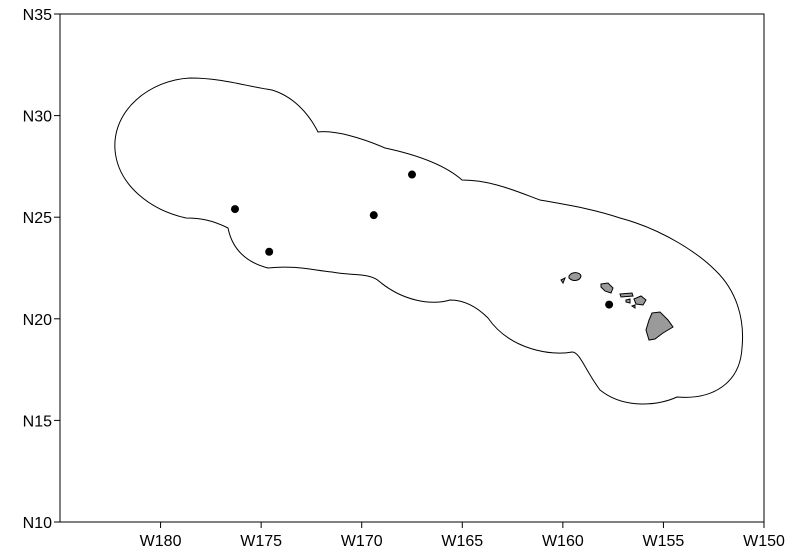 The image size is (806, 555). I want to click on y-axis: N35 N30 N25 N20 N15 N10, so click(41, 269).